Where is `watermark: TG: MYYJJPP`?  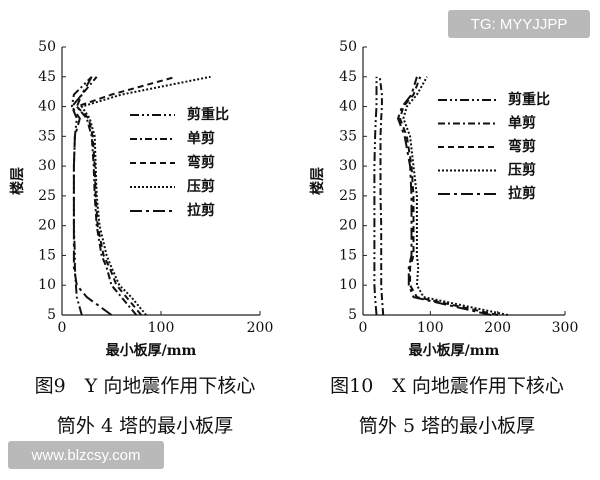 watermark: TG: MYYJJPP is located at coordinates (519, 24).